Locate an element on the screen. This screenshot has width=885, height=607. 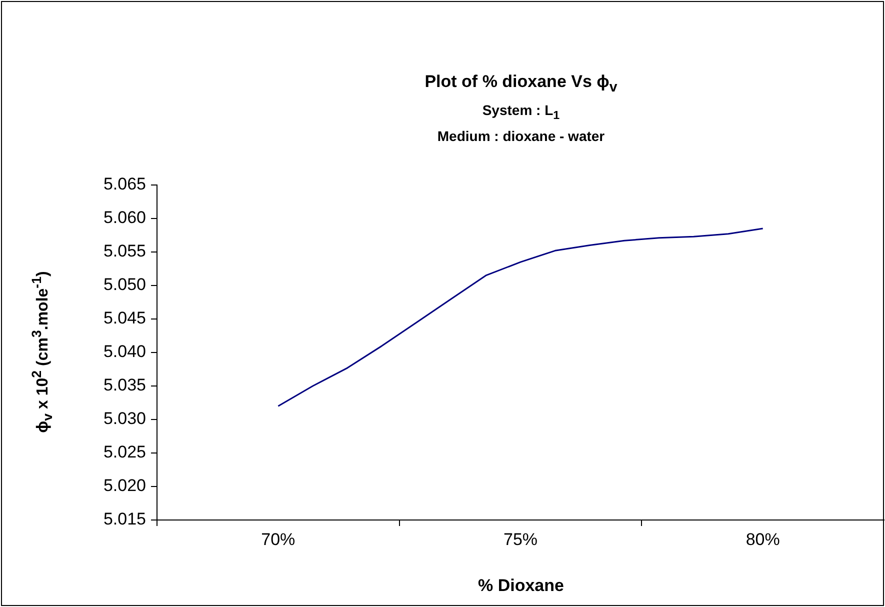
y-tick-label: 5.045 is located at coordinates (124, 318).